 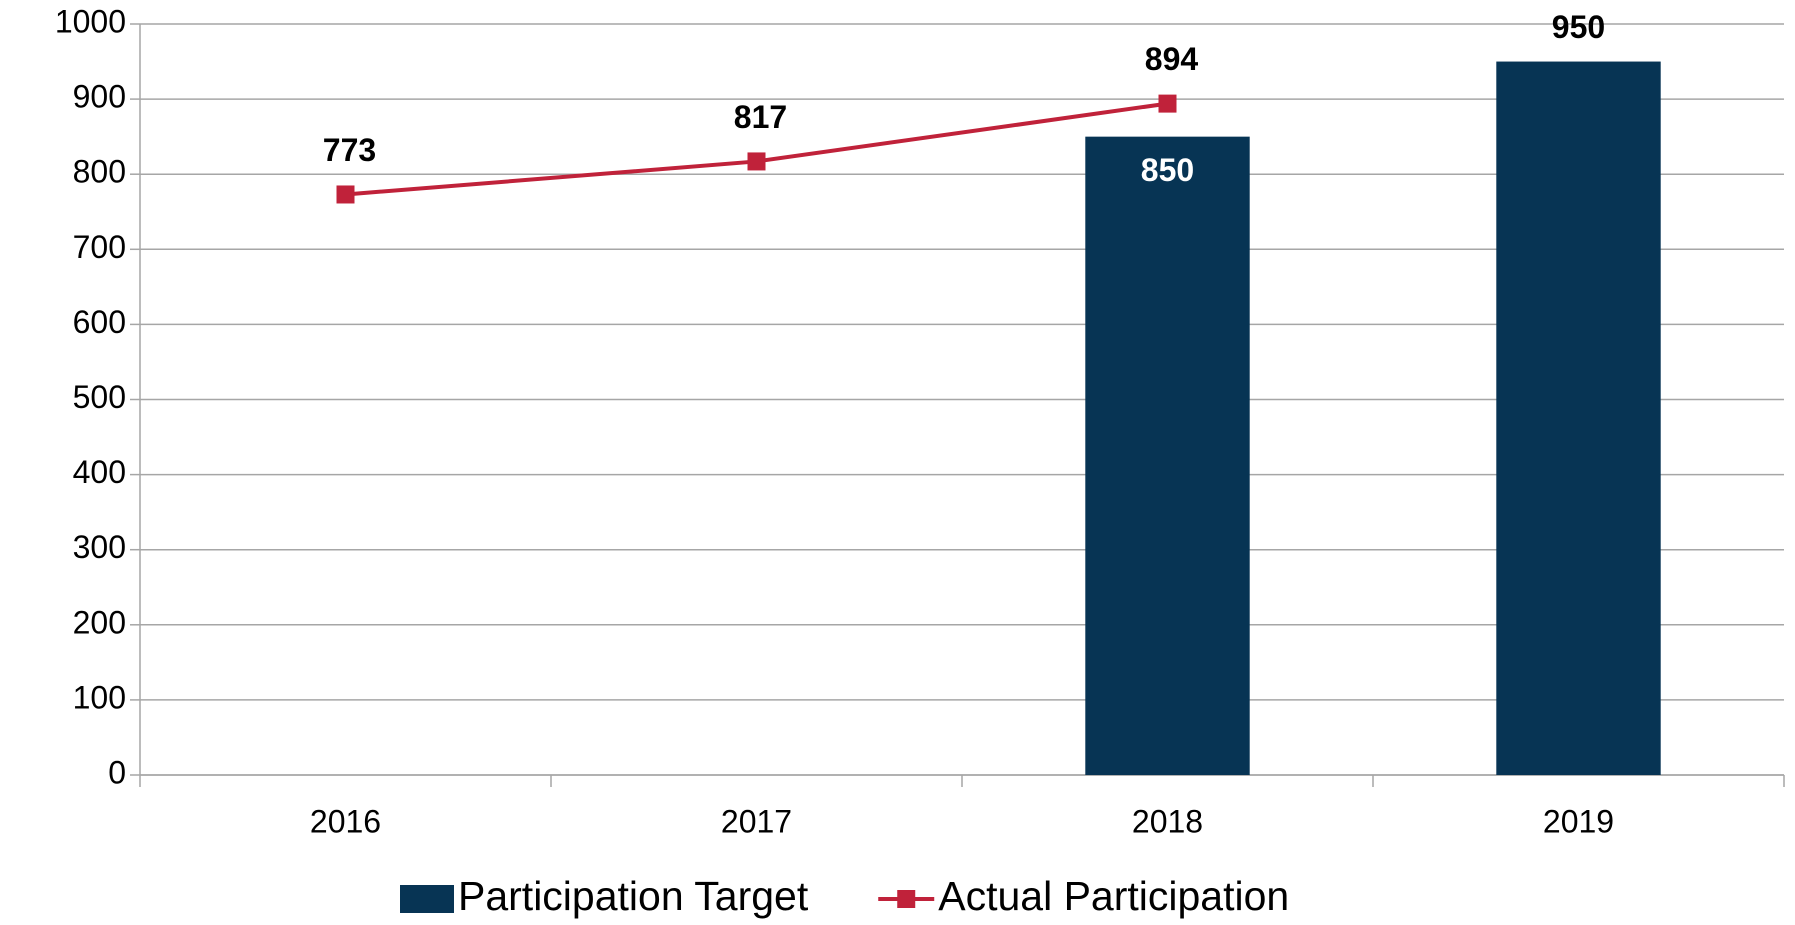 What do you see at coordinates (117, 772) in the screenshot?
I see `y-tick-label: 0` at bounding box center [117, 772].